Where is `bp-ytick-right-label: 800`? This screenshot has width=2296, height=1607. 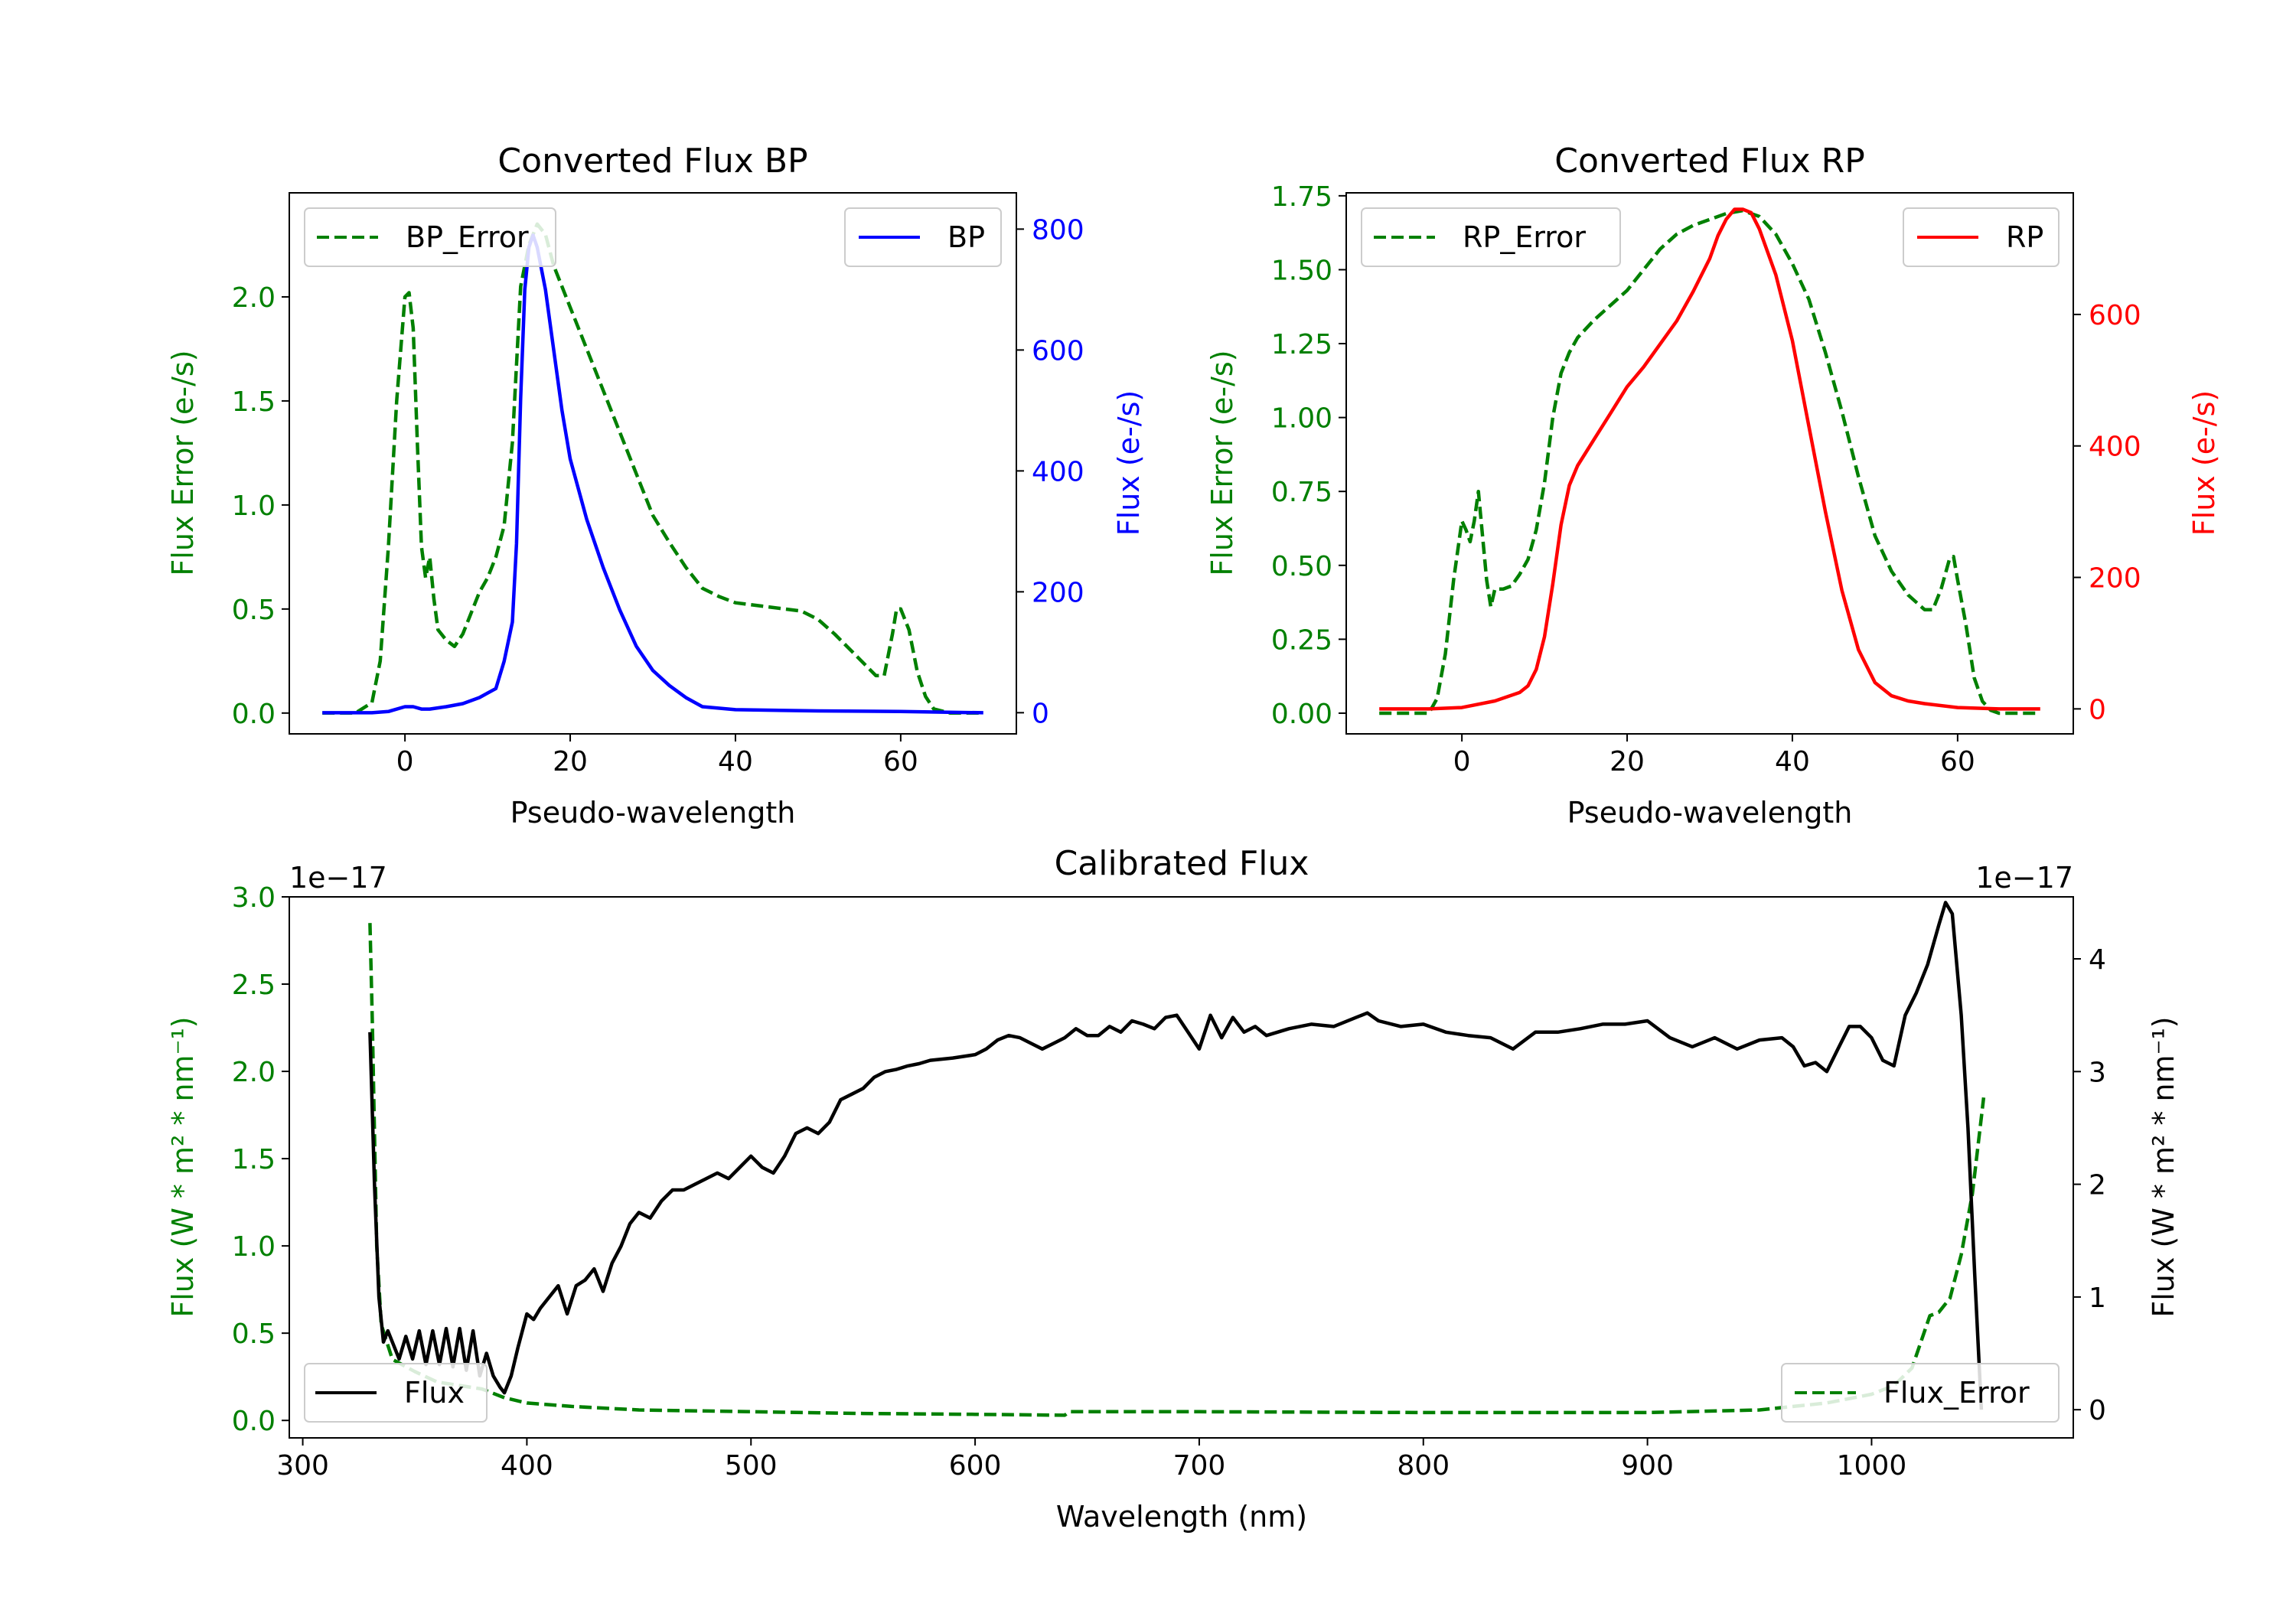
bp-ytick-right-label: 800 is located at coordinates (1058, 230).